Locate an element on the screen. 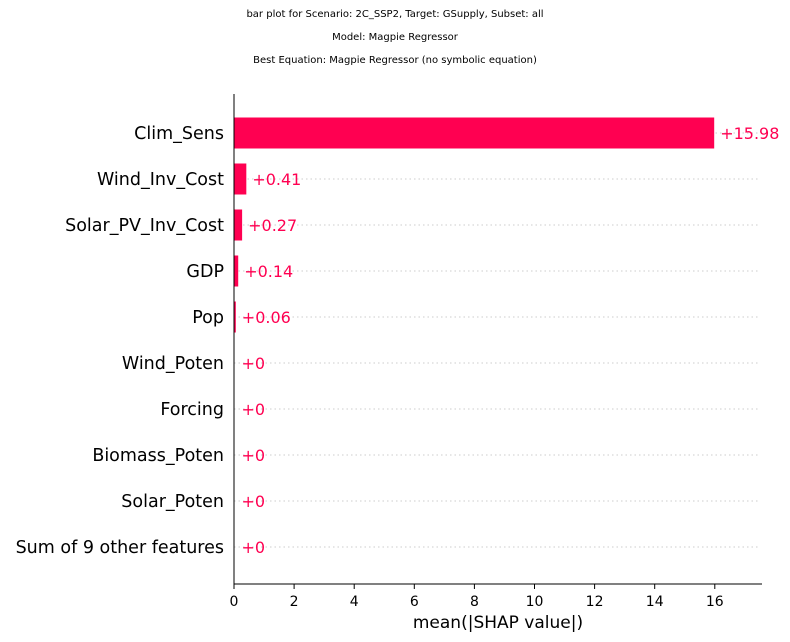  feature-label: Clim_Sens is located at coordinates (179, 134).